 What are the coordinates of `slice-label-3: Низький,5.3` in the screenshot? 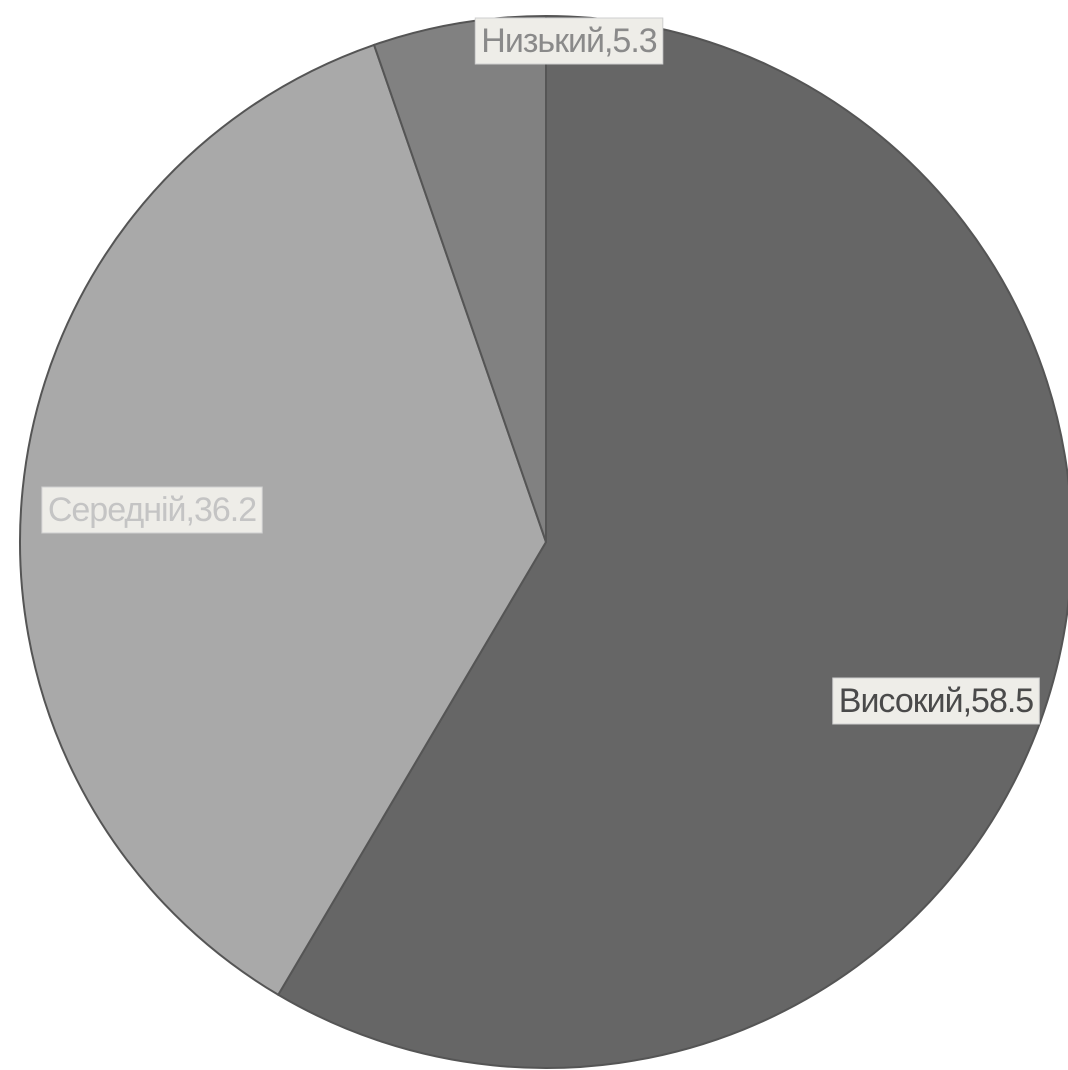 It's located at (569, 41).